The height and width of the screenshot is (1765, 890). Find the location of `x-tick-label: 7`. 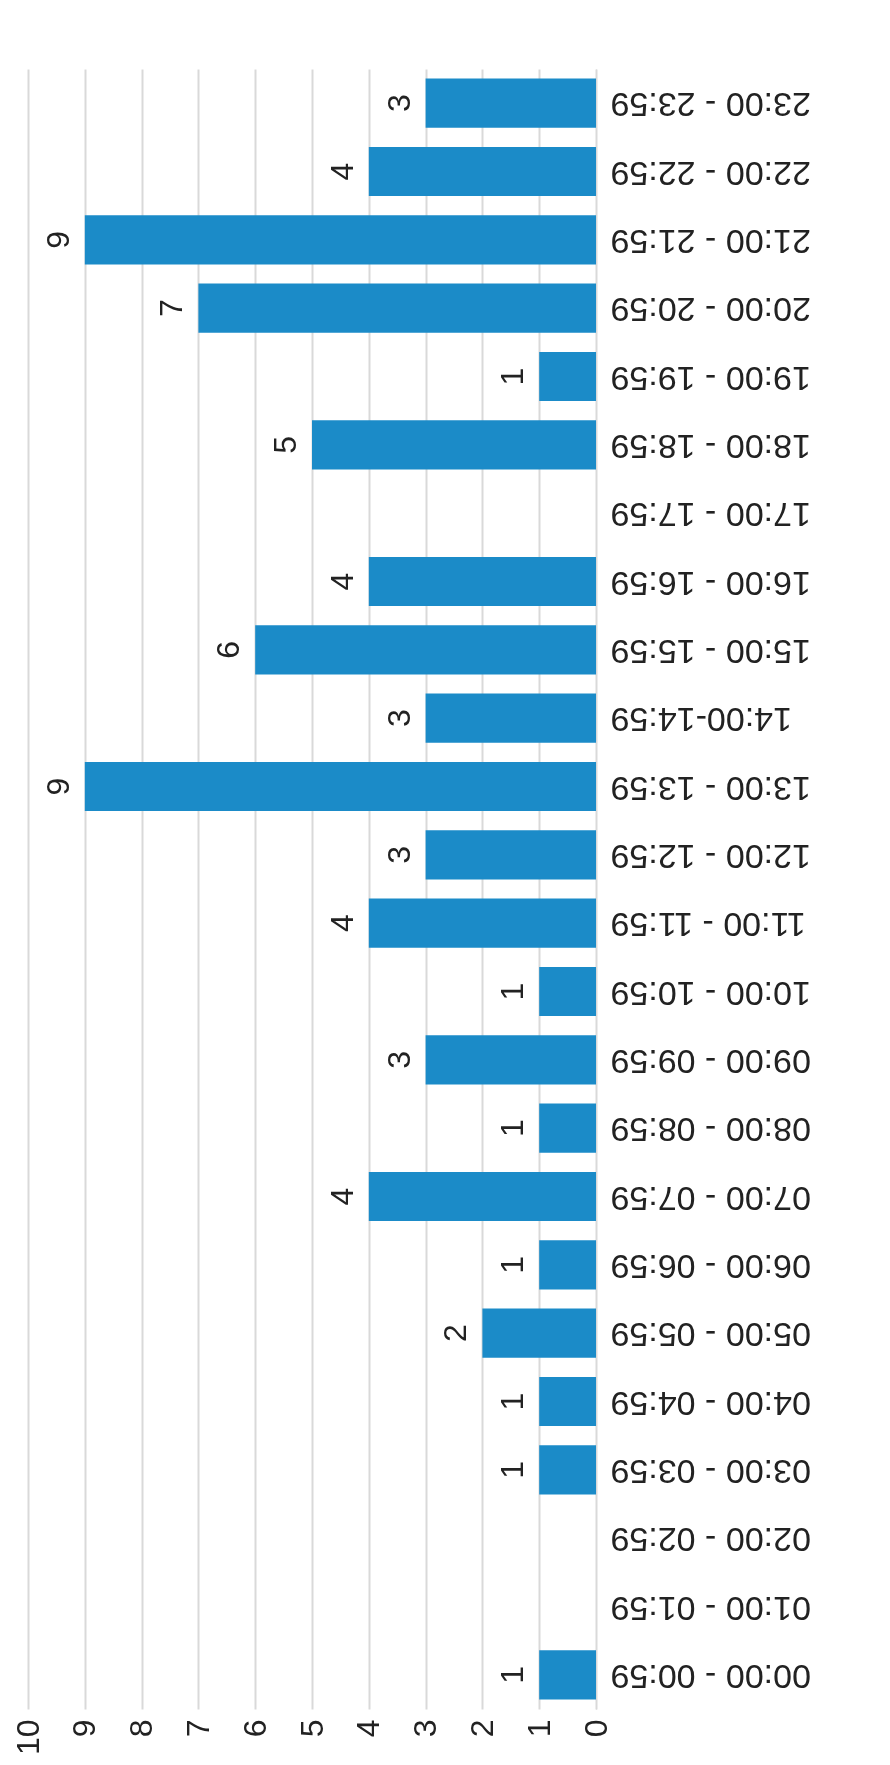

x-tick-label: 7 is located at coordinates (197, 1728).